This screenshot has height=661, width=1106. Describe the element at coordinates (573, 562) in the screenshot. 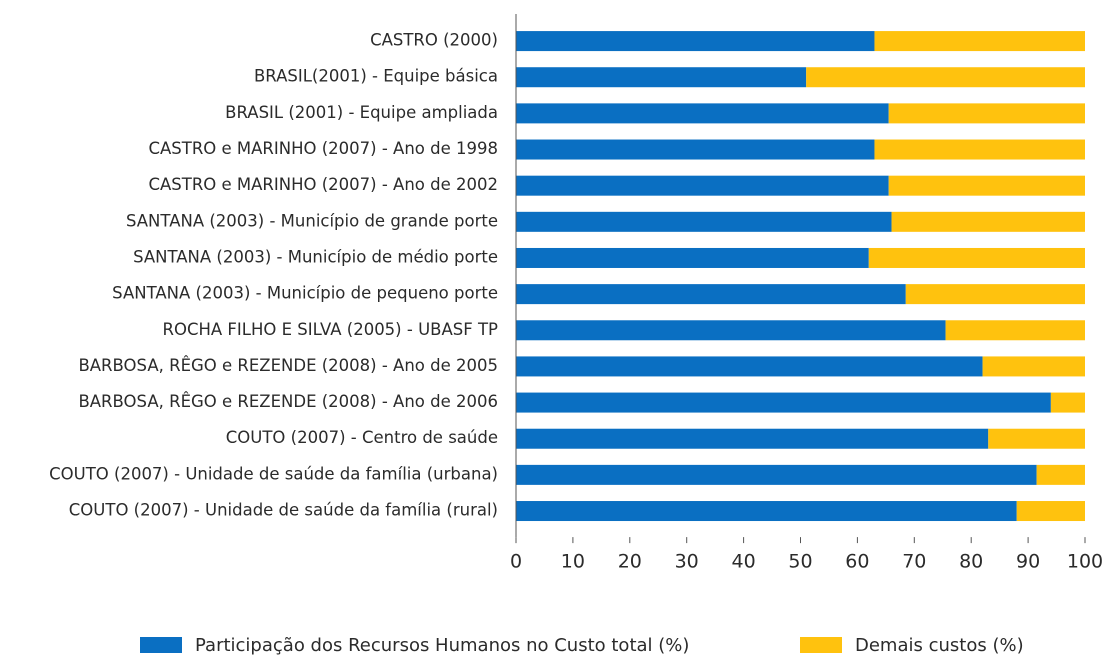

I see `x-tick-label: 10` at that location.